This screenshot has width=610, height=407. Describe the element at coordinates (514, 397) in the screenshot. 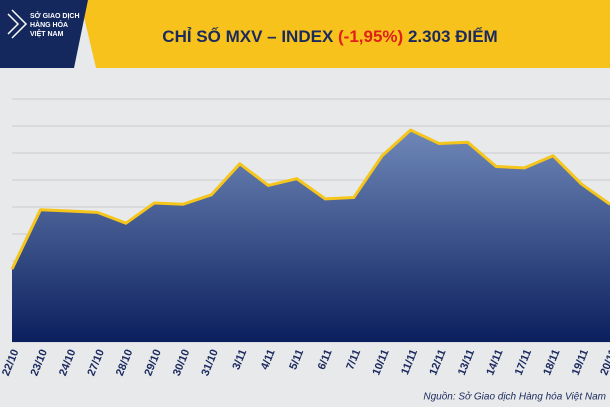

I see `source-note: Nguồn: Sở Giao dịch Hàng hóa Việt Nam` at that location.